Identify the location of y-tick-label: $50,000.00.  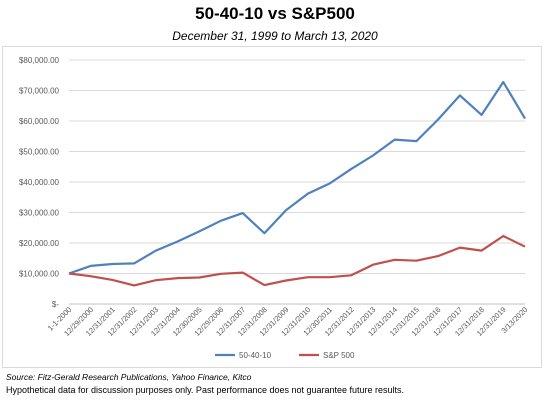
(39, 152).